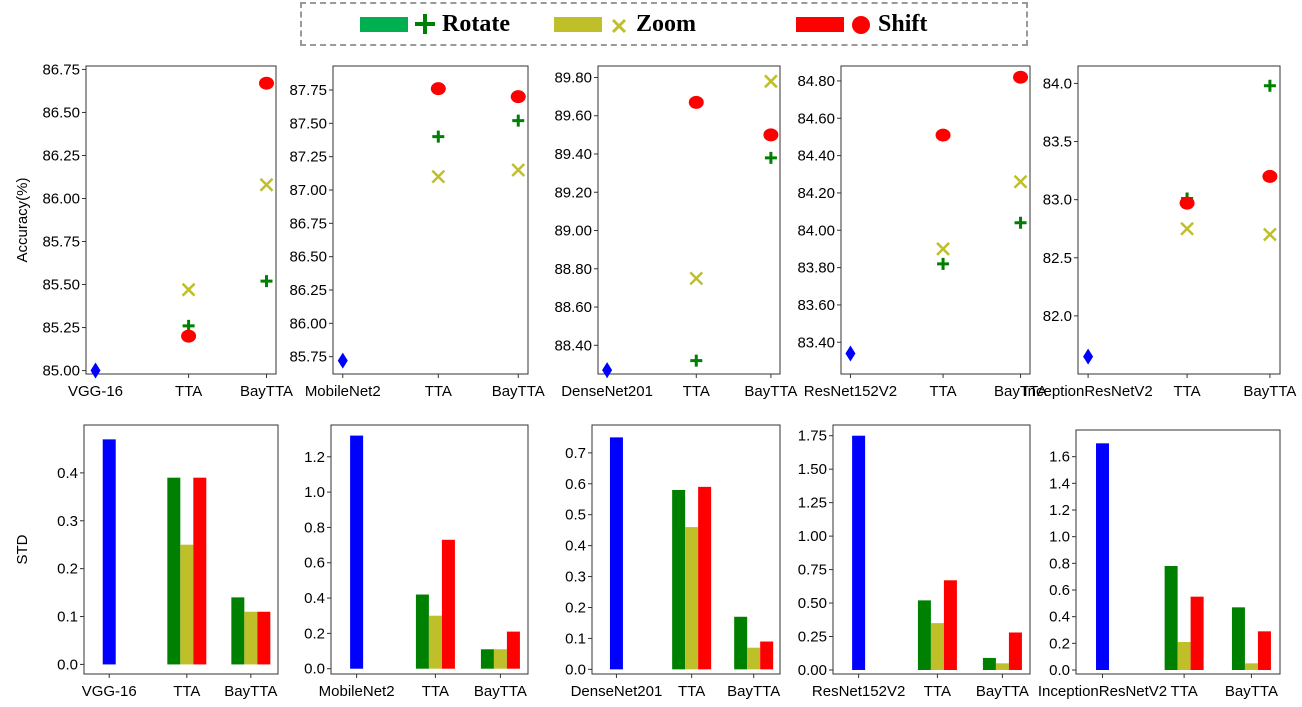  What do you see at coordinates (573, 77) in the screenshot?
I see `y-tick-label: 89.80` at bounding box center [573, 77].